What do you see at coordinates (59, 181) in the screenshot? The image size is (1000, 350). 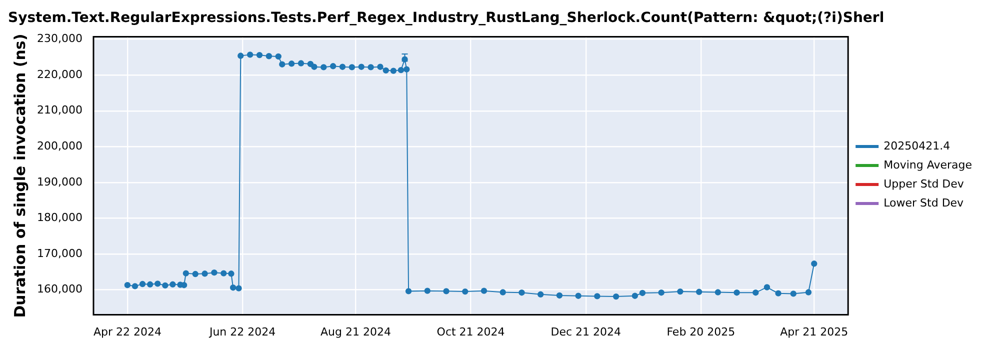 I see `y-tick-label: 190,000` at bounding box center [59, 181].